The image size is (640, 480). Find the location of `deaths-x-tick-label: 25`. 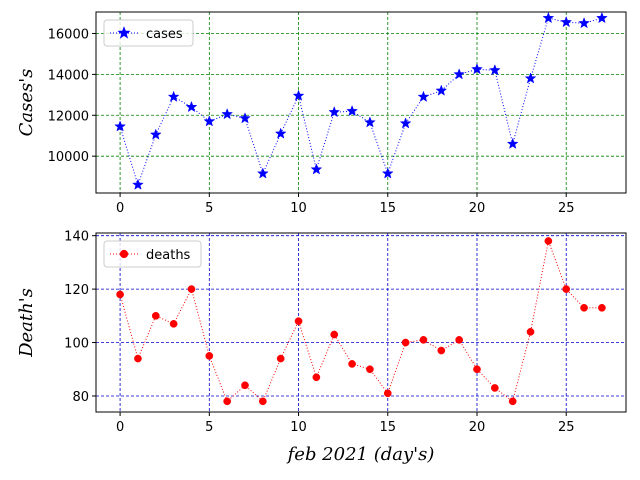

deaths-x-tick-label: 25 is located at coordinates (566, 427).